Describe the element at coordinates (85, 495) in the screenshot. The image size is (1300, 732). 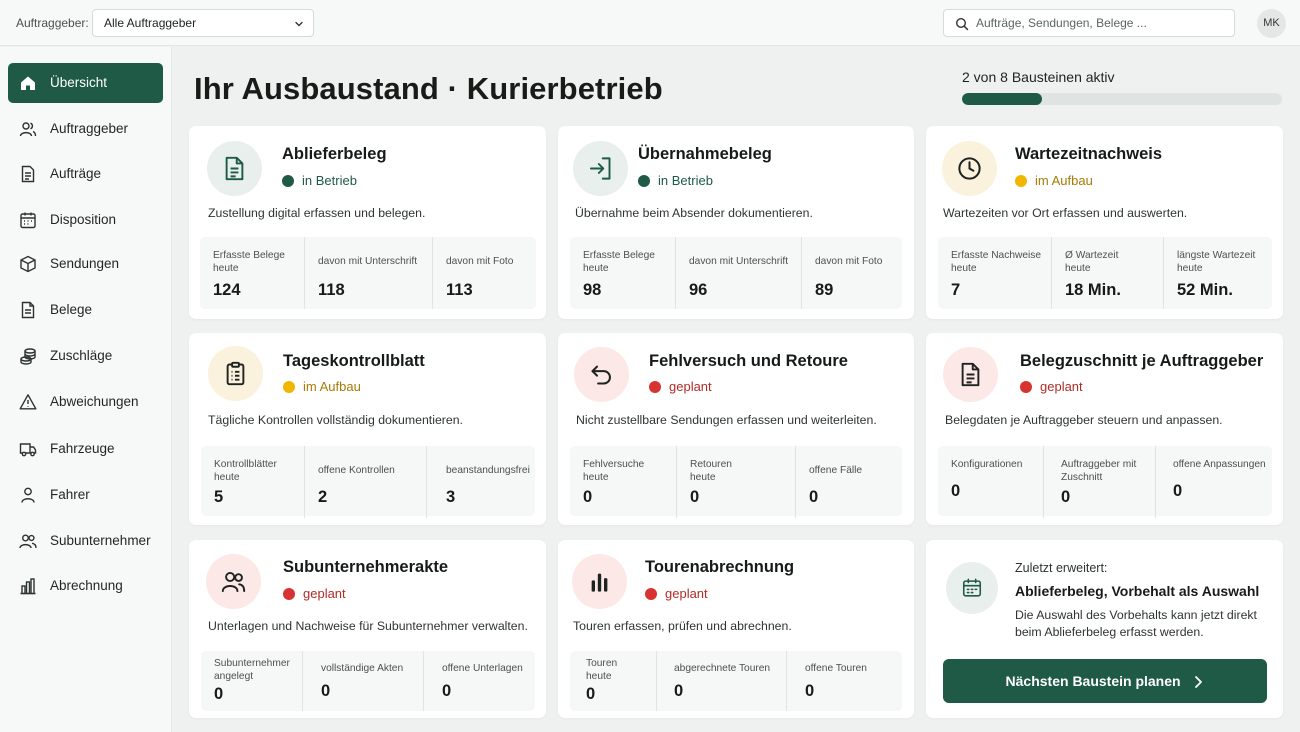
I see `sidebar-item-fahrer: Fahrer` at that location.